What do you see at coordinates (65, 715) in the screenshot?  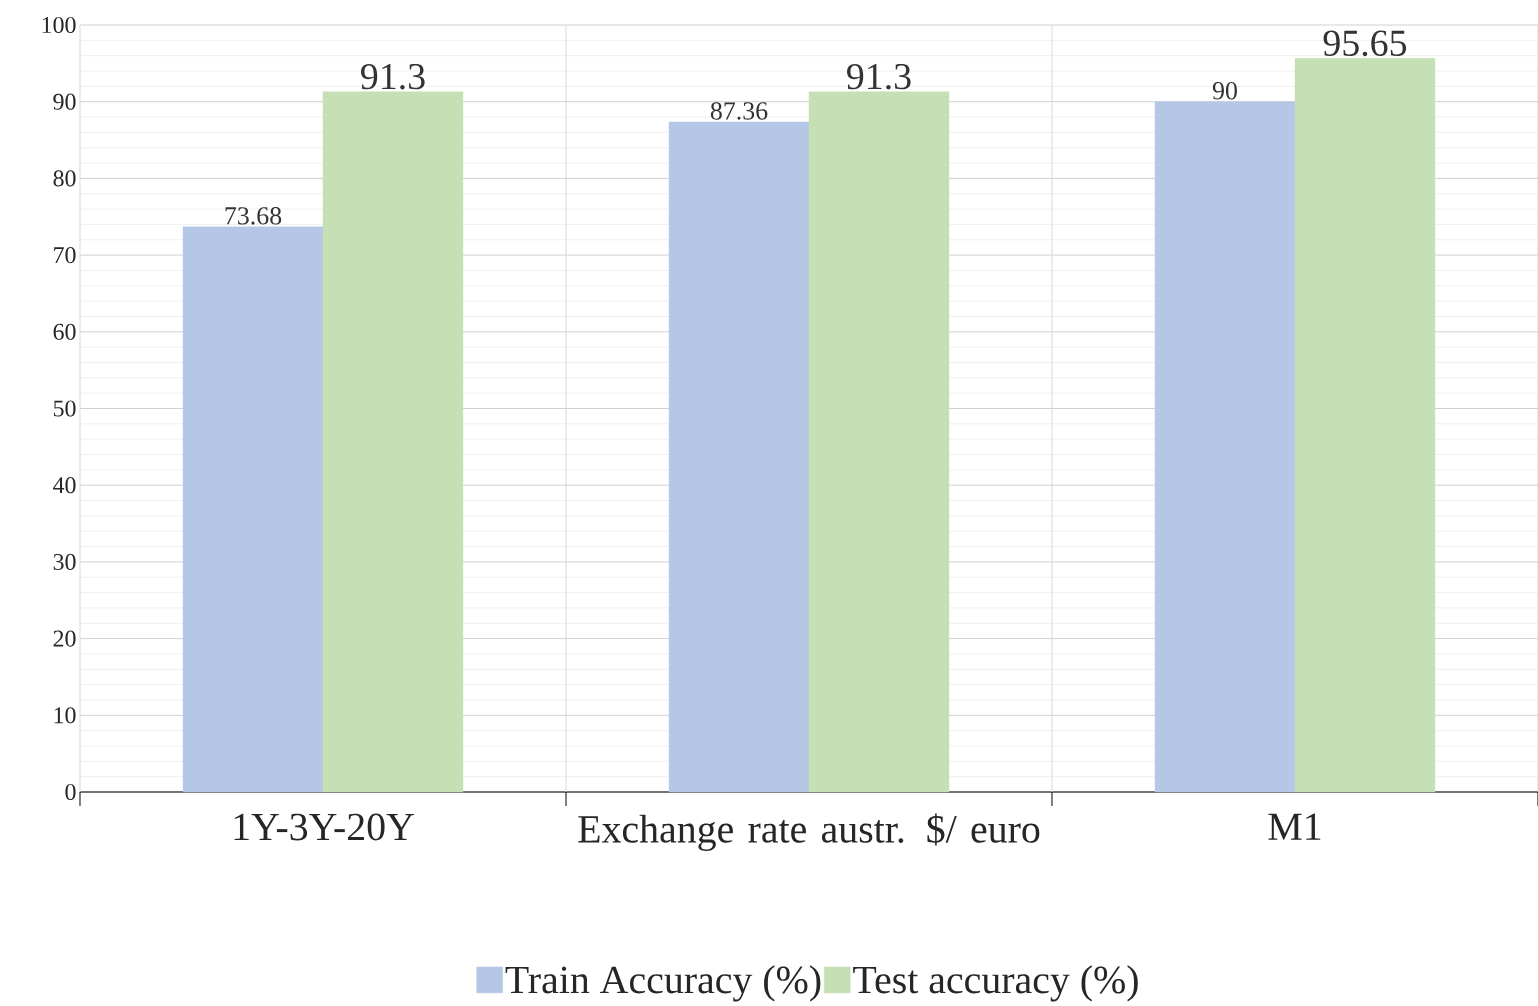 I see `y-tick-label: 10` at bounding box center [65, 715].